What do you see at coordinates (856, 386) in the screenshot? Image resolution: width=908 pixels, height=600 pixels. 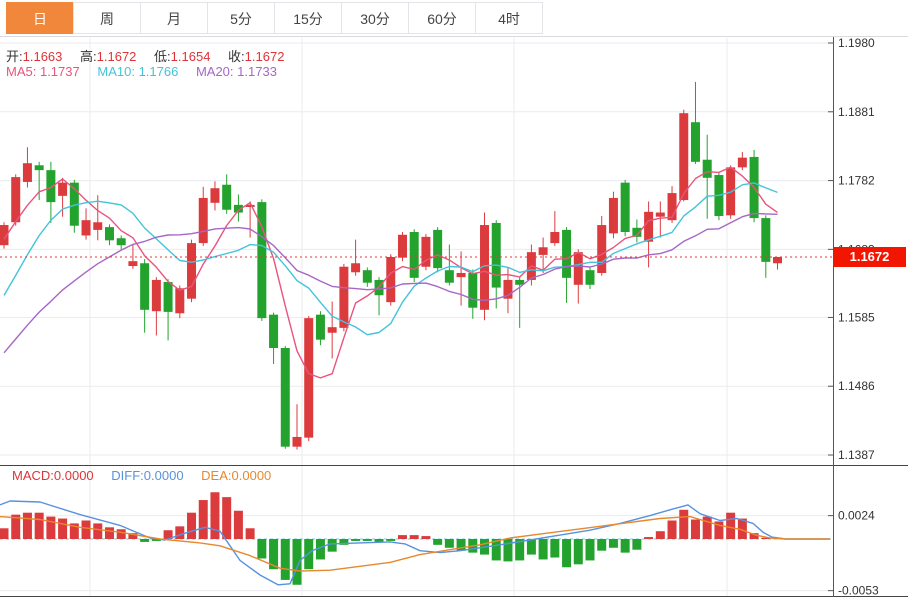 I see `axis-tick-label: 1.1486` at bounding box center [856, 386].